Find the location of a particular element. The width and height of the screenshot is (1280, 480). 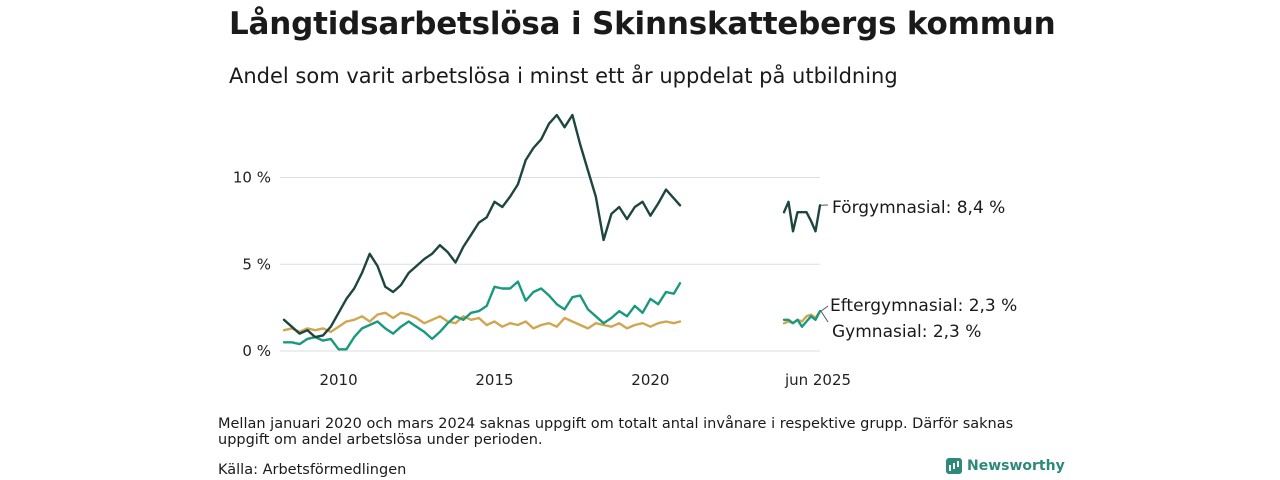

brand-name: Newsworthy is located at coordinates (1016, 466).